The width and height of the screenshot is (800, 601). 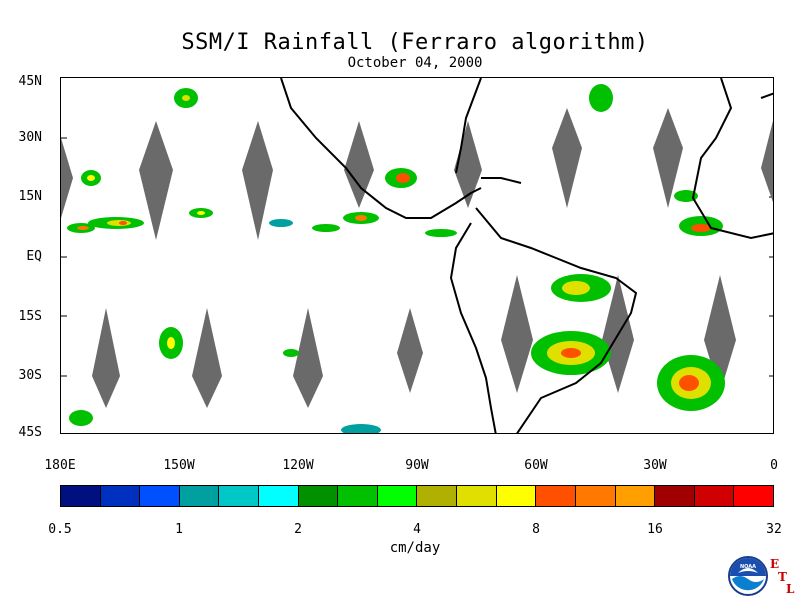 I want to click on lat-label-eq: EQ, so click(x=34, y=256).